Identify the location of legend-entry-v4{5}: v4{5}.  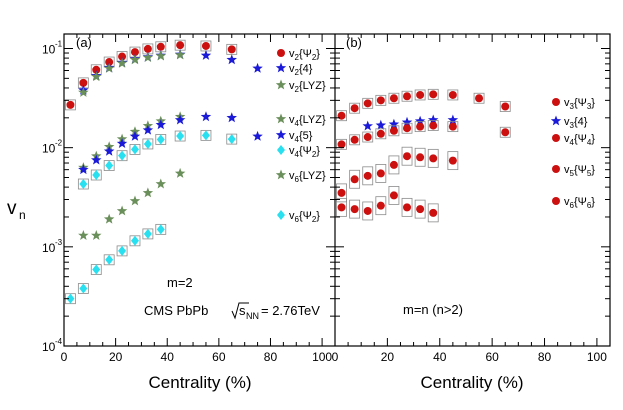
(294, 136).